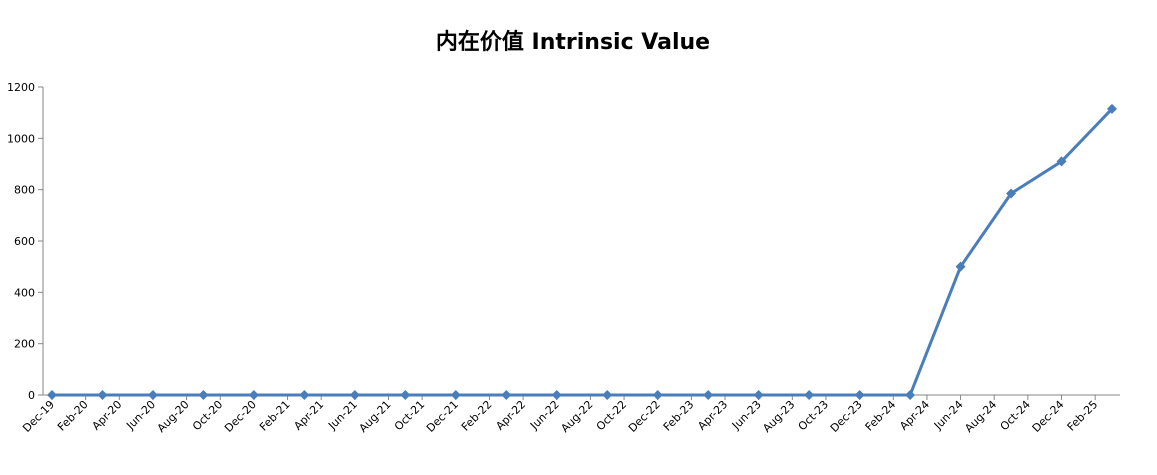 This screenshot has width=1157, height=475. I want to click on x-tick-label: Apr-24, so click(914, 415).